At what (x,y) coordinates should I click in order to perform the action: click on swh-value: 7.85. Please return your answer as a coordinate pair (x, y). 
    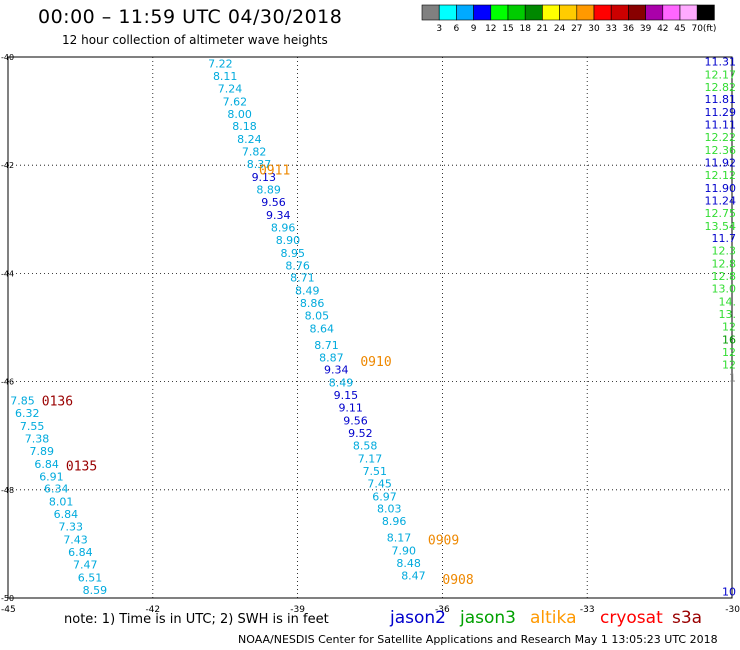
    Looking at the image, I should click on (22, 401).